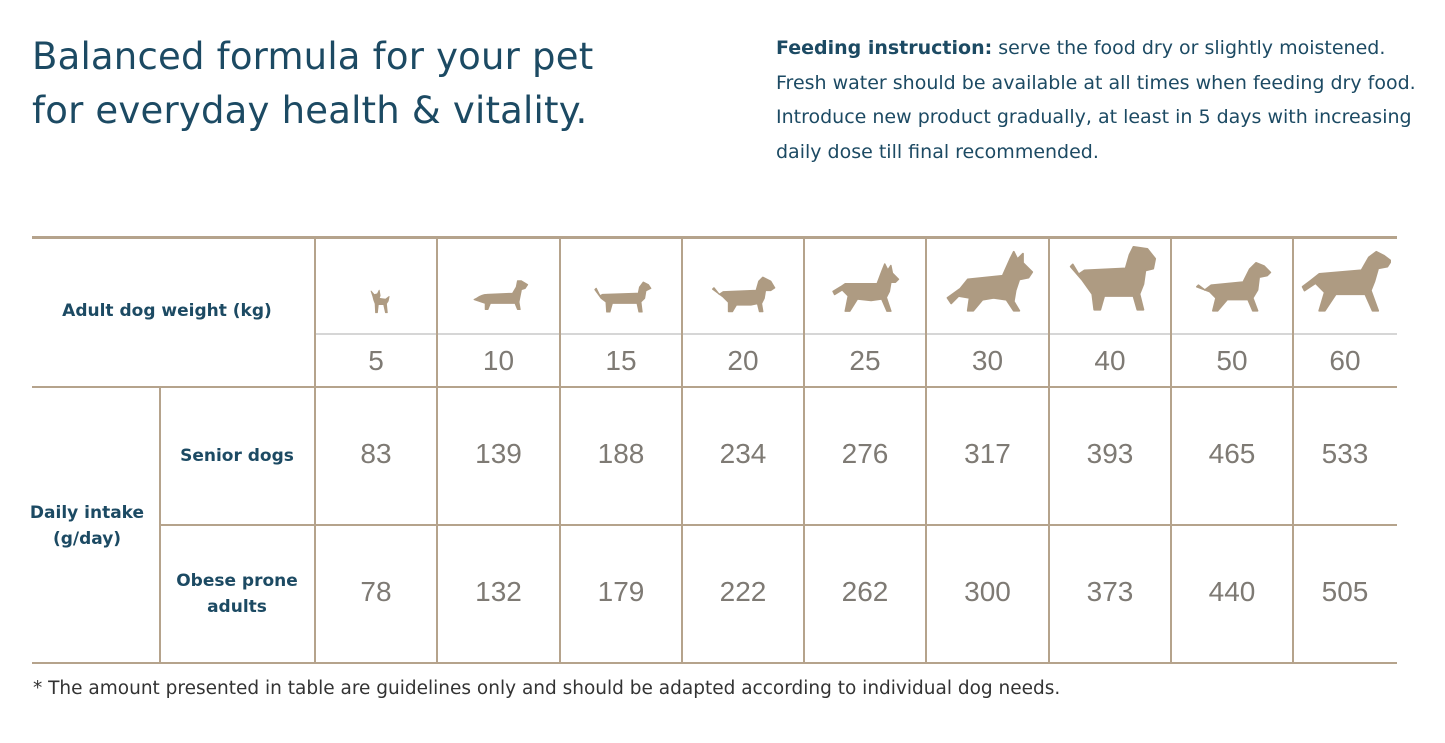  I want to click on intake-header: Daily intake (g/day), so click(87, 526).